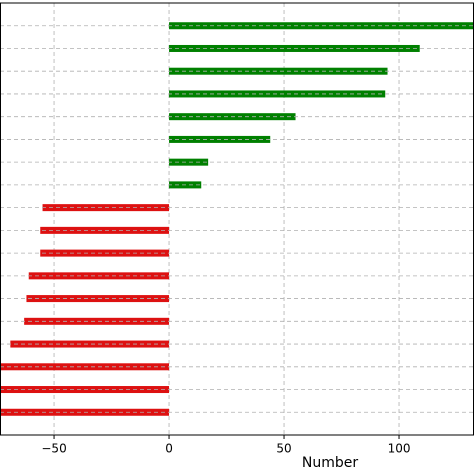 The height and width of the screenshot is (474, 474). What do you see at coordinates (283, 449) in the screenshot?
I see `x-tick-label: 50` at bounding box center [283, 449].